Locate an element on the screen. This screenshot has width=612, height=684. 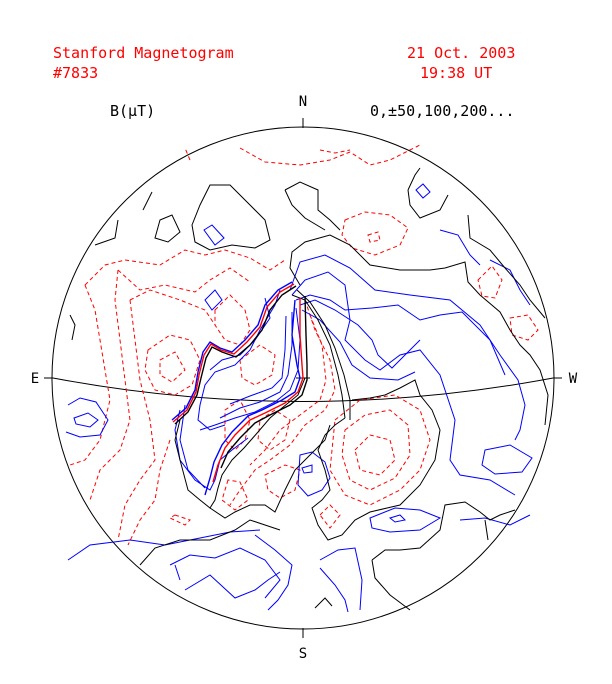
solar-equator is located at coordinates (303, 389).